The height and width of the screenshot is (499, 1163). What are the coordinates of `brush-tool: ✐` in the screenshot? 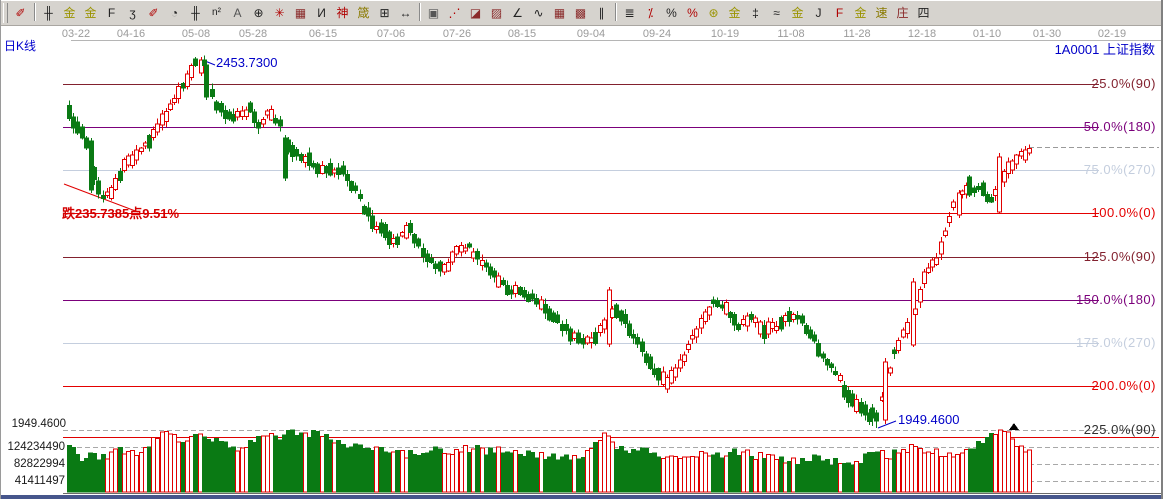 It's located at (20, 13).